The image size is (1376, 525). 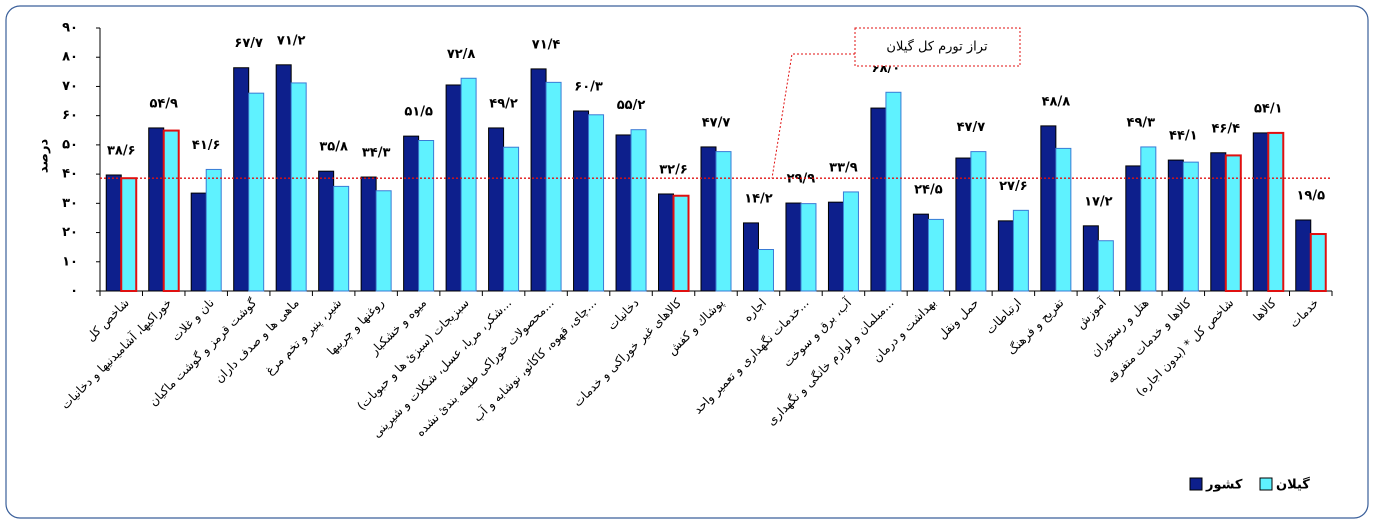 What do you see at coordinates (70, 144) in the screenshot?
I see `y-tick-label: ۵۰` at bounding box center [70, 144].